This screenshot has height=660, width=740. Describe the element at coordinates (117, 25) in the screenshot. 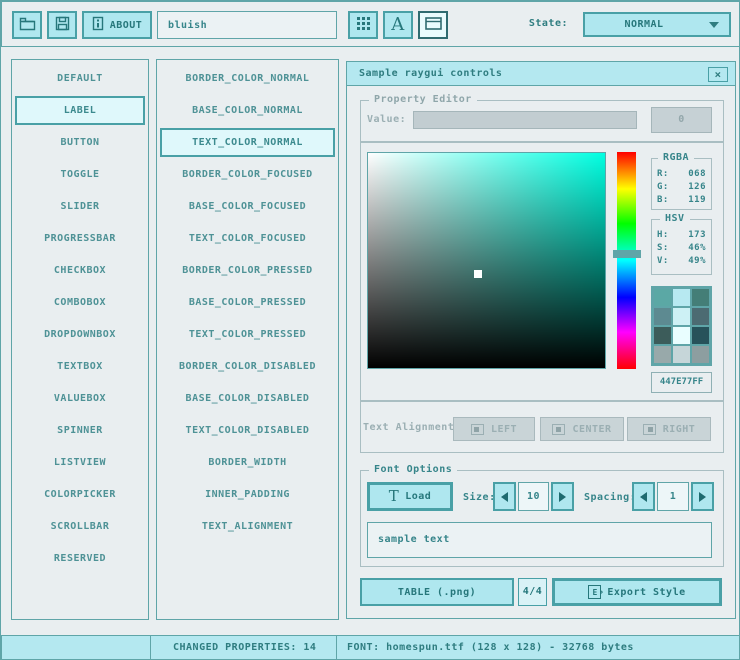

I see `about-button: ABOUT` at that location.